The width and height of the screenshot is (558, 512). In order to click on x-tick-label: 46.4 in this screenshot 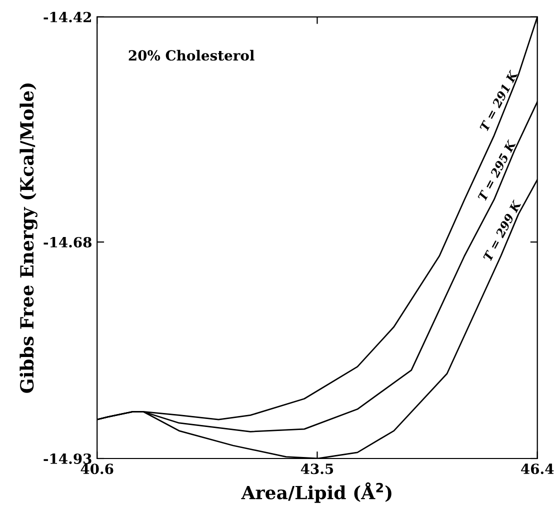, I will do `click(537, 469)`.